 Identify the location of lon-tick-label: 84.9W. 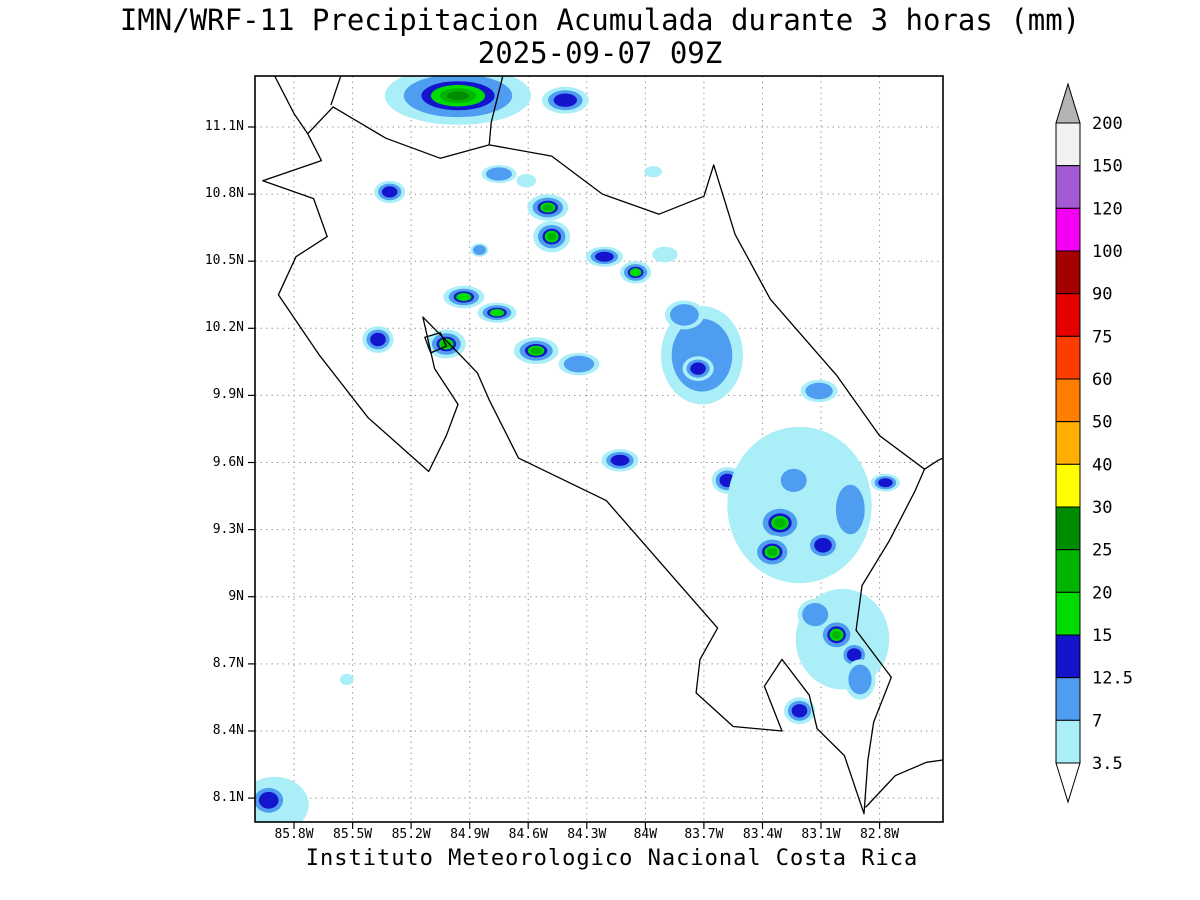
(470, 834).